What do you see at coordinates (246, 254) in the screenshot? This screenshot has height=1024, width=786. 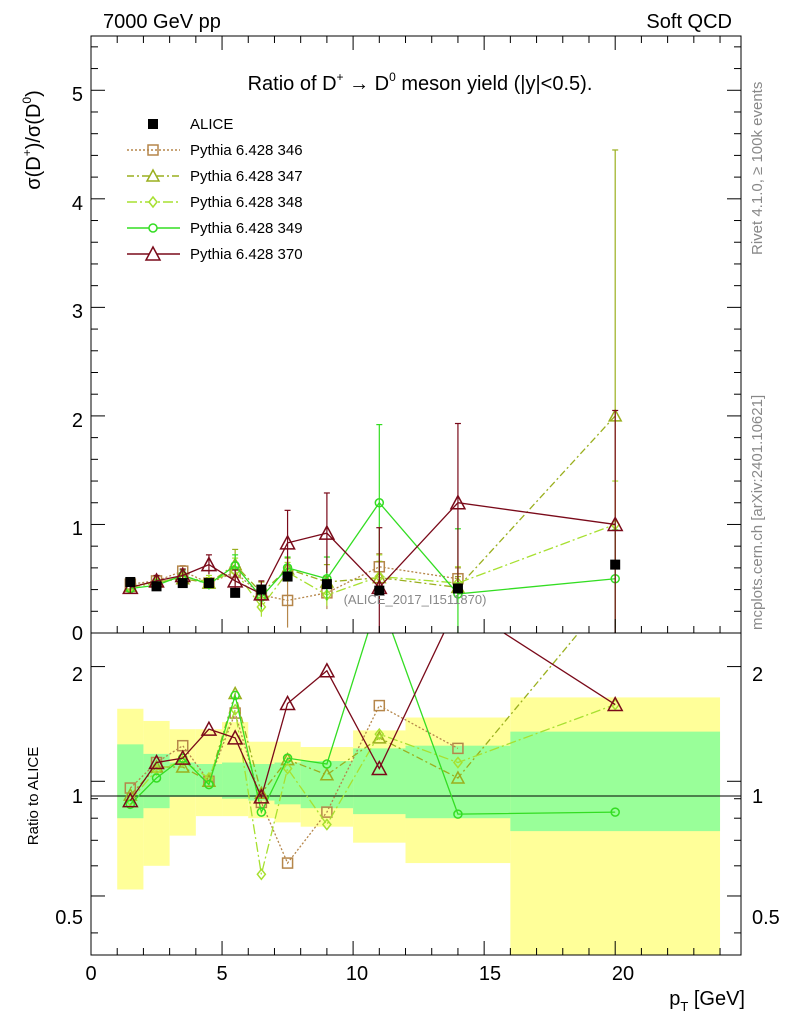 I see `legend-label: Pythia 6.428 370` at bounding box center [246, 254].